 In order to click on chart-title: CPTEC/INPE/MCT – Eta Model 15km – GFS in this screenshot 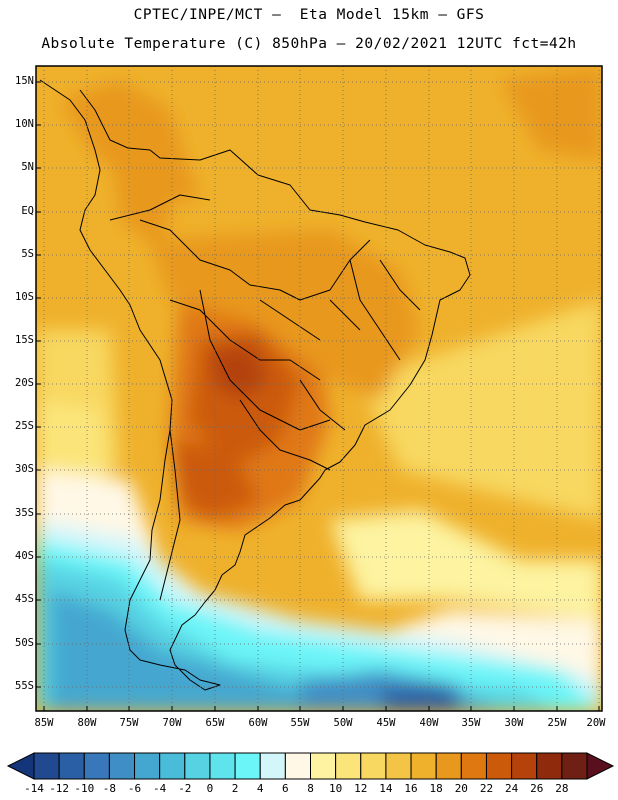, I will do `click(309, 15)`.